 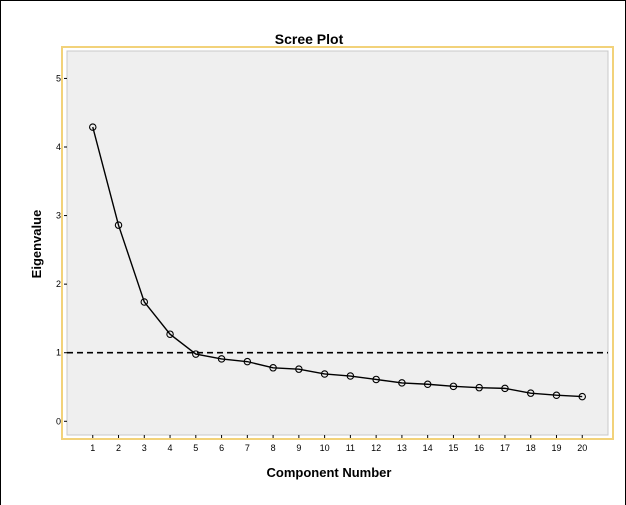 What do you see at coordinates (402, 448) in the screenshot?
I see `x-tick-label: 13` at bounding box center [402, 448].